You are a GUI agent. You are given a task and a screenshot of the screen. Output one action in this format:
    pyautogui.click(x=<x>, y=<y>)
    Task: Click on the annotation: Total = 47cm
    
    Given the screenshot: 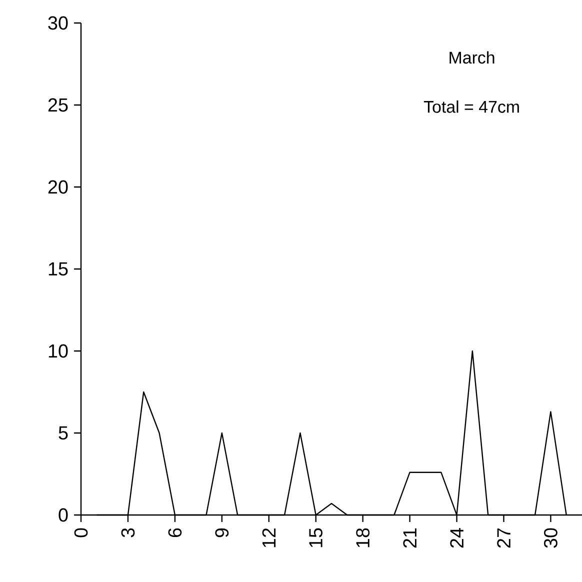 What is the action you would take?
    pyautogui.click(x=471, y=106)
    